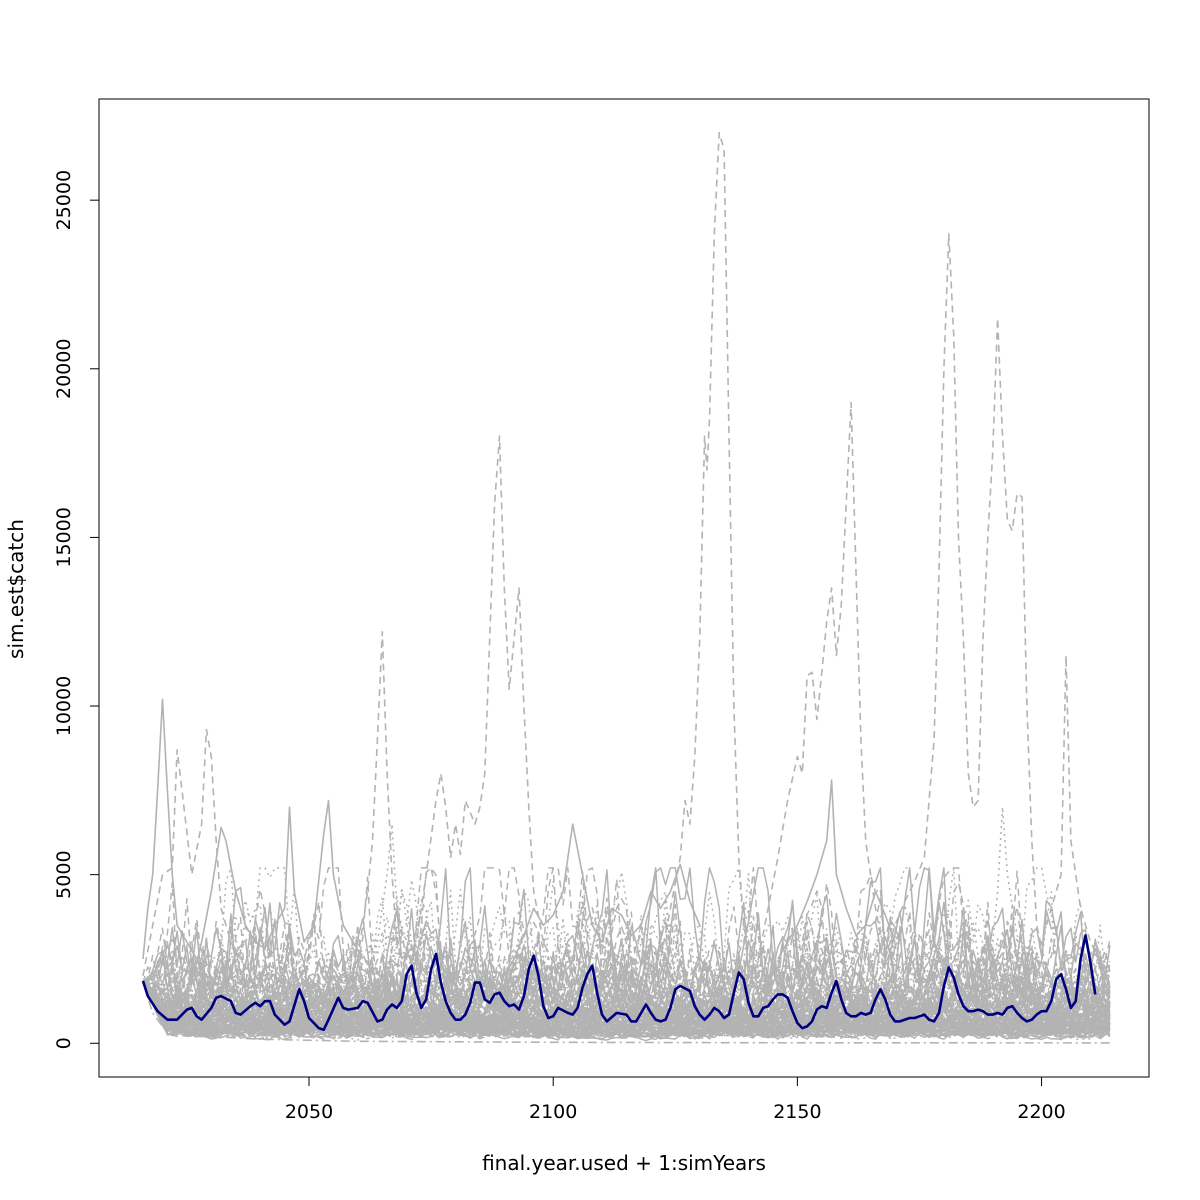 Image resolution: width=1200 pixels, height=1200 pixels. Describe the element at coordinates (64, 200) in the screenshot. I see `y-tick-label: 25000` at that location.